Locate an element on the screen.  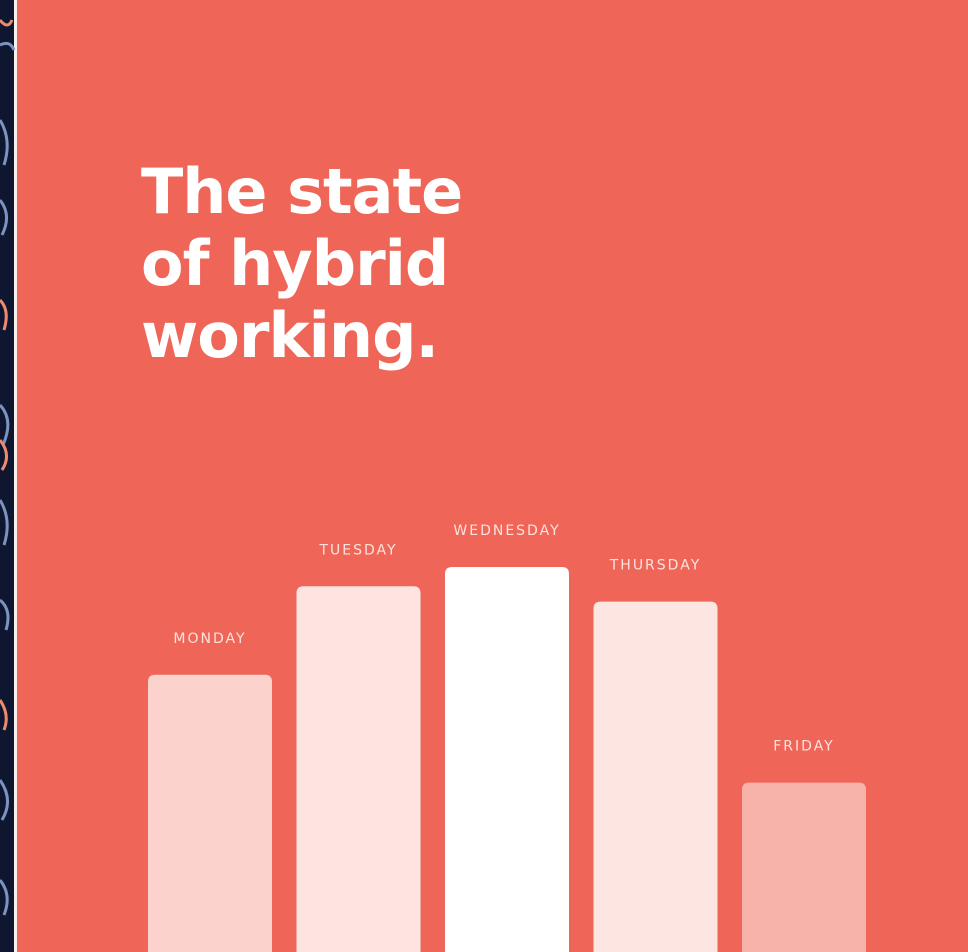
title-line: The state is located at coordinates (301, 191).